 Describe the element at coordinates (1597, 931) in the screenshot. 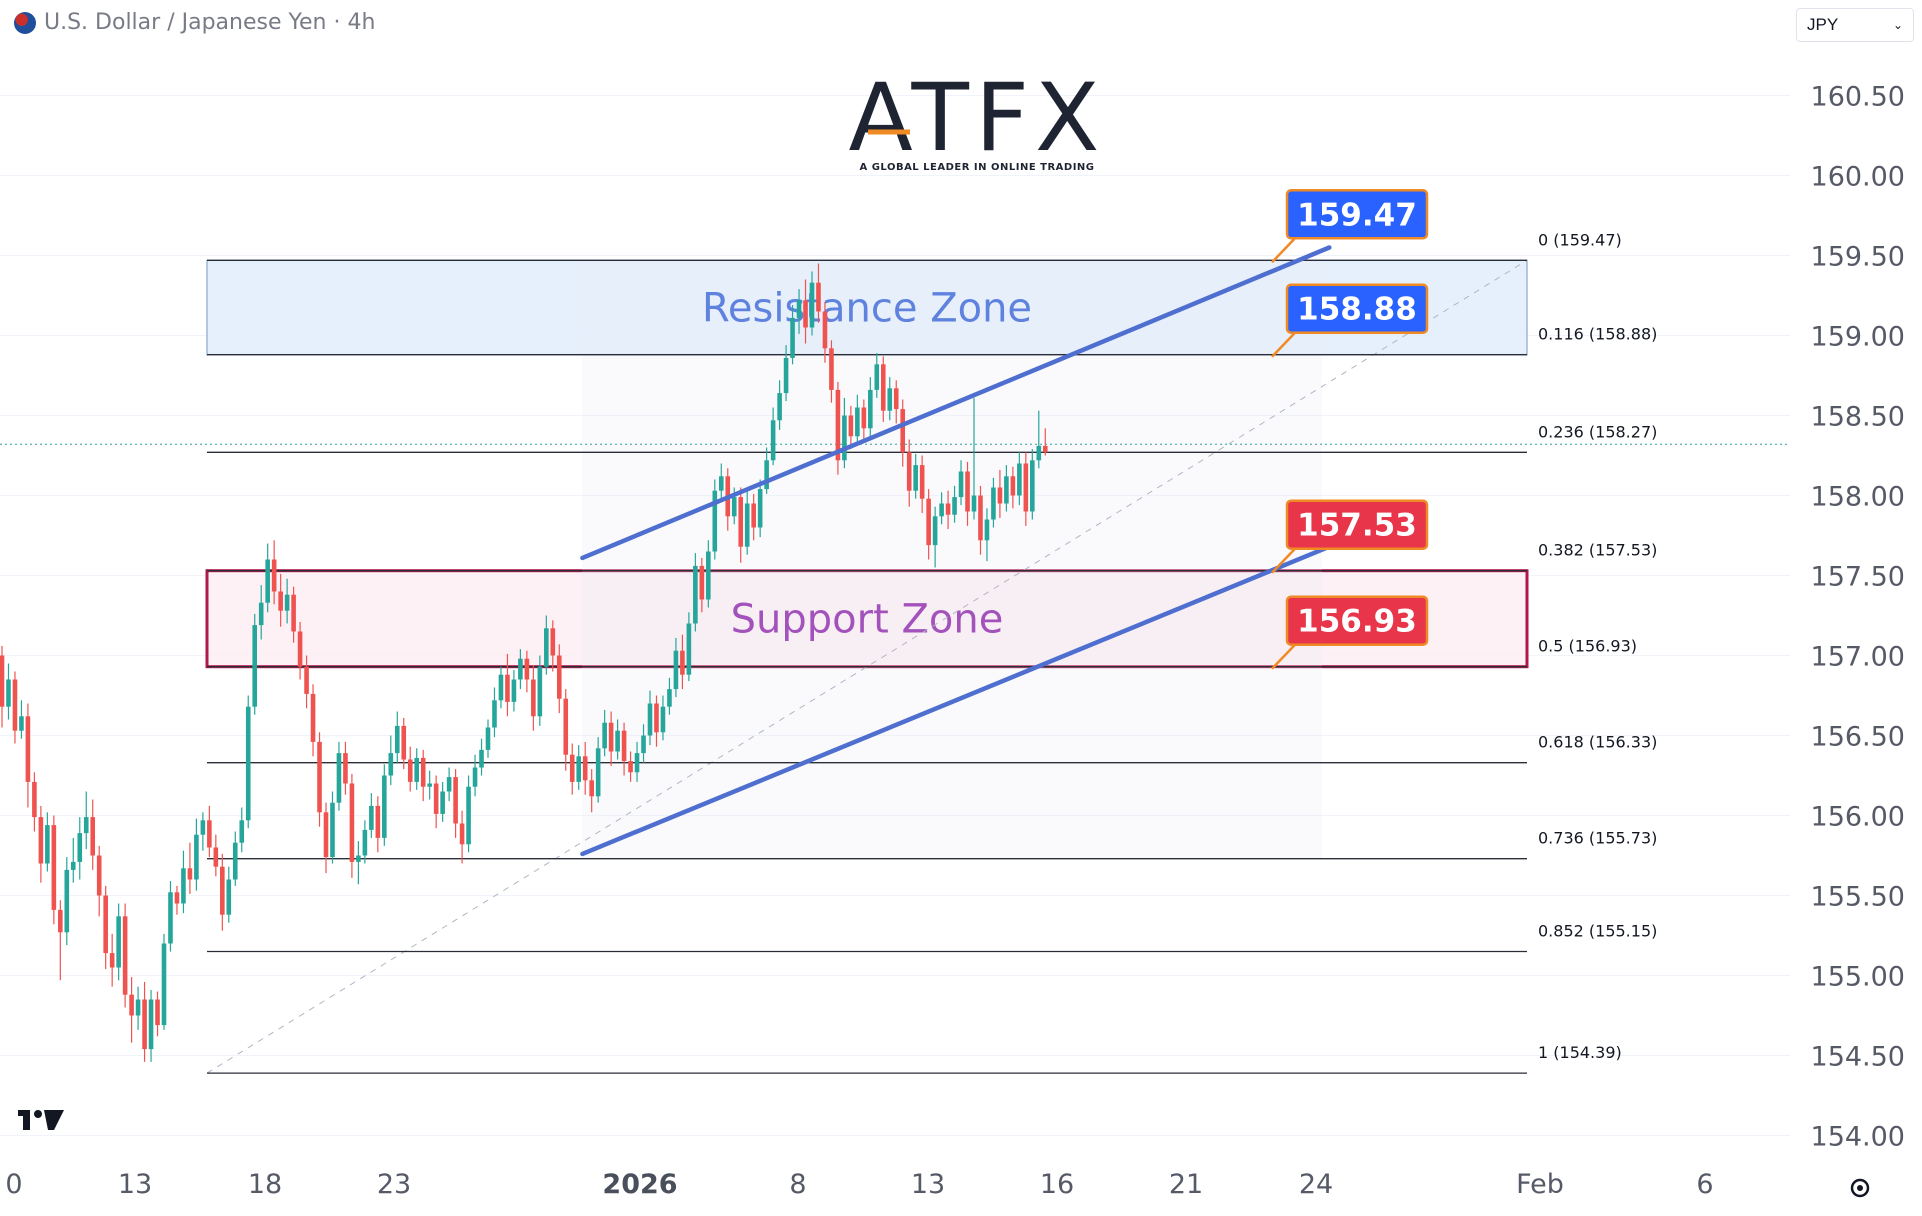

I see `fib-level-label: 0.852 (155.15)` at that location.